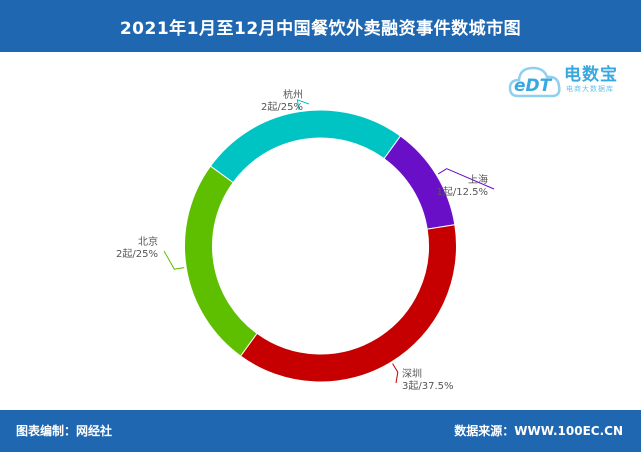 This screenshot has height=452, width=641. I want to click on donut-slice-上海, so click(419, 182).